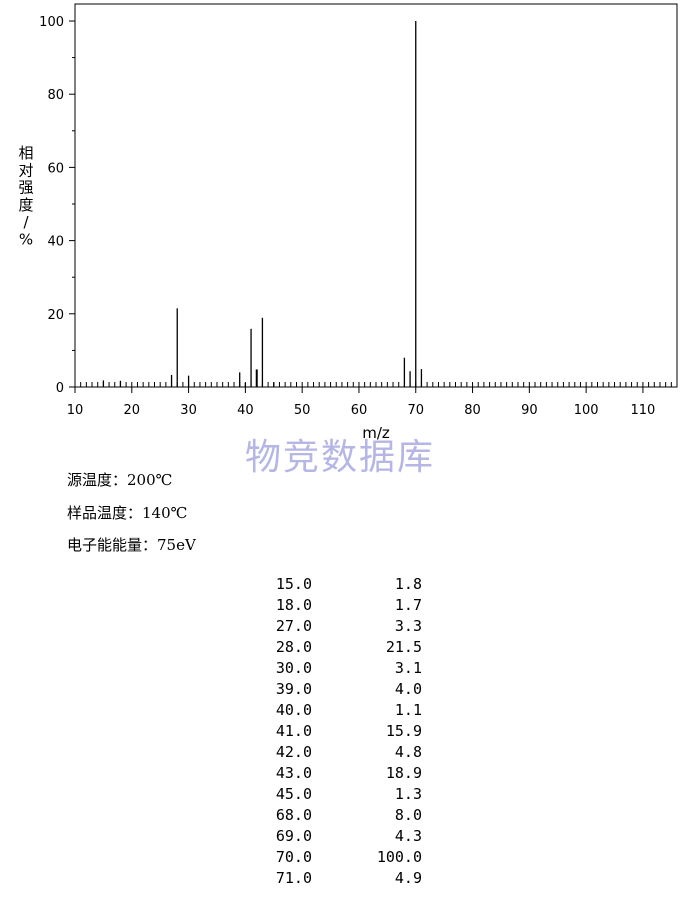 The height and width of the screenshot is (907, 680). Describe the element at coordinates (586, 410) in the screenshot. I see `x-tick-label: 100` at that location.